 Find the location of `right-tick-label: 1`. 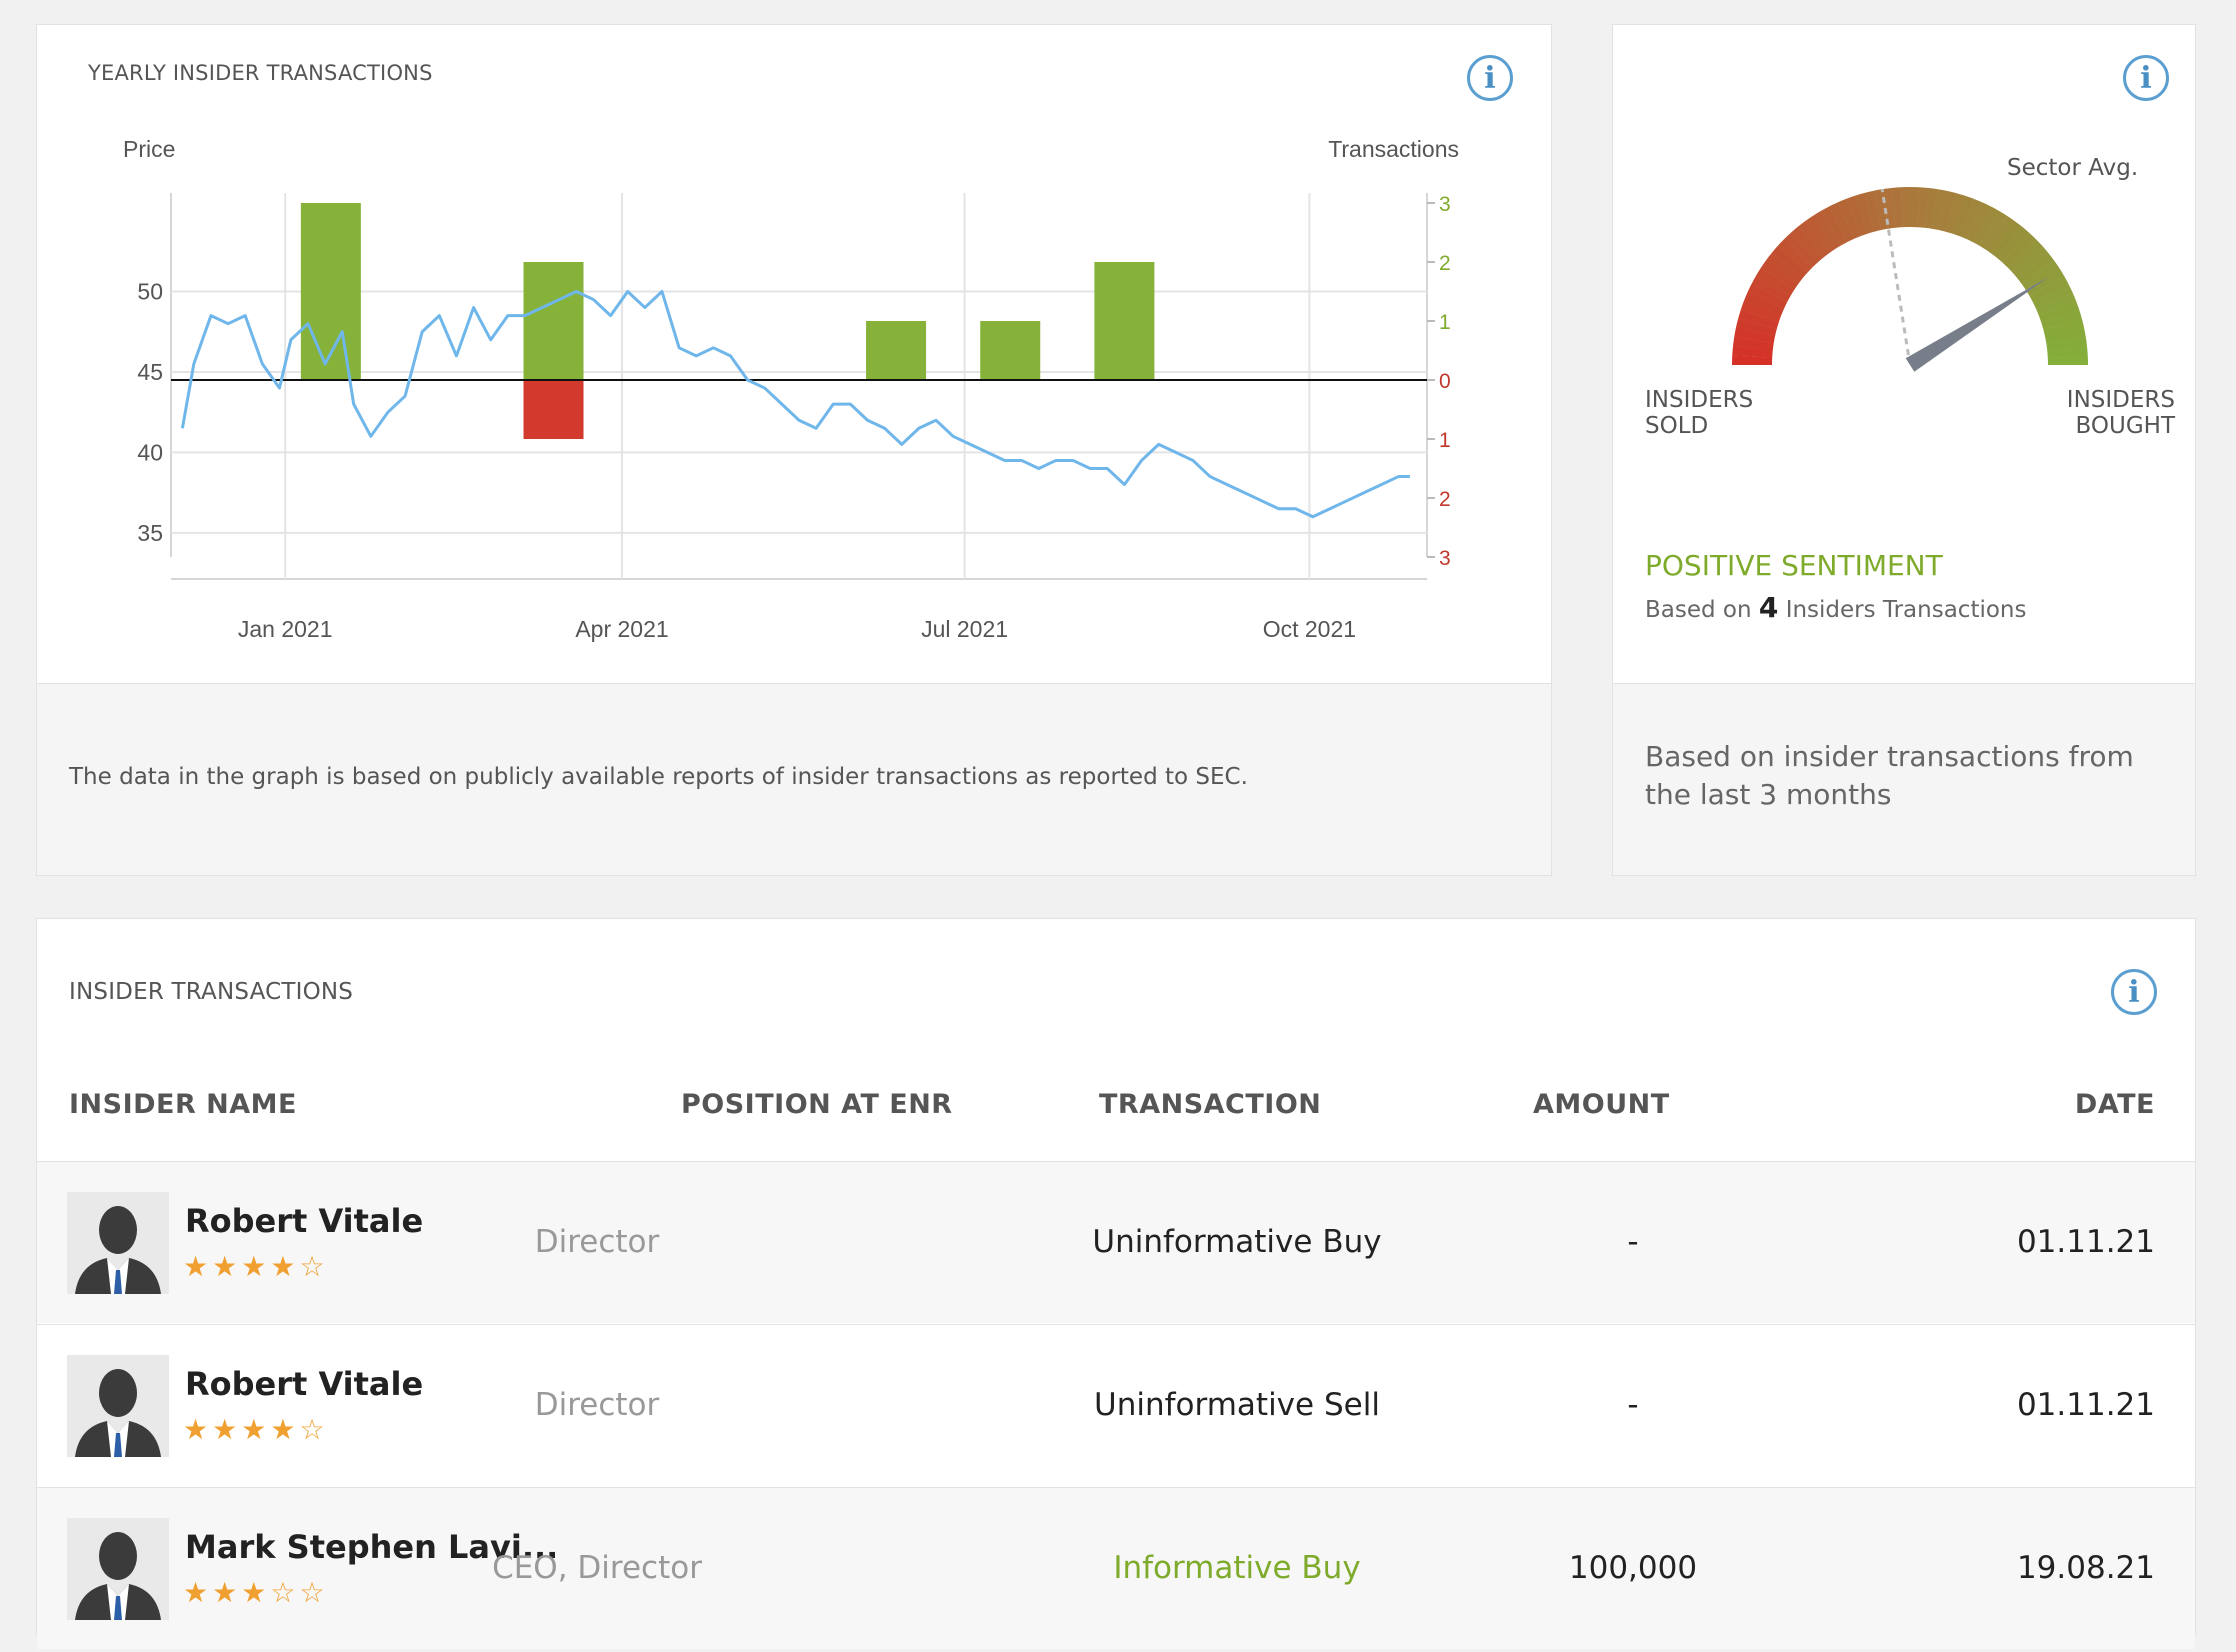

right-tick-label: 1 is located at coordinates (1445, 440).